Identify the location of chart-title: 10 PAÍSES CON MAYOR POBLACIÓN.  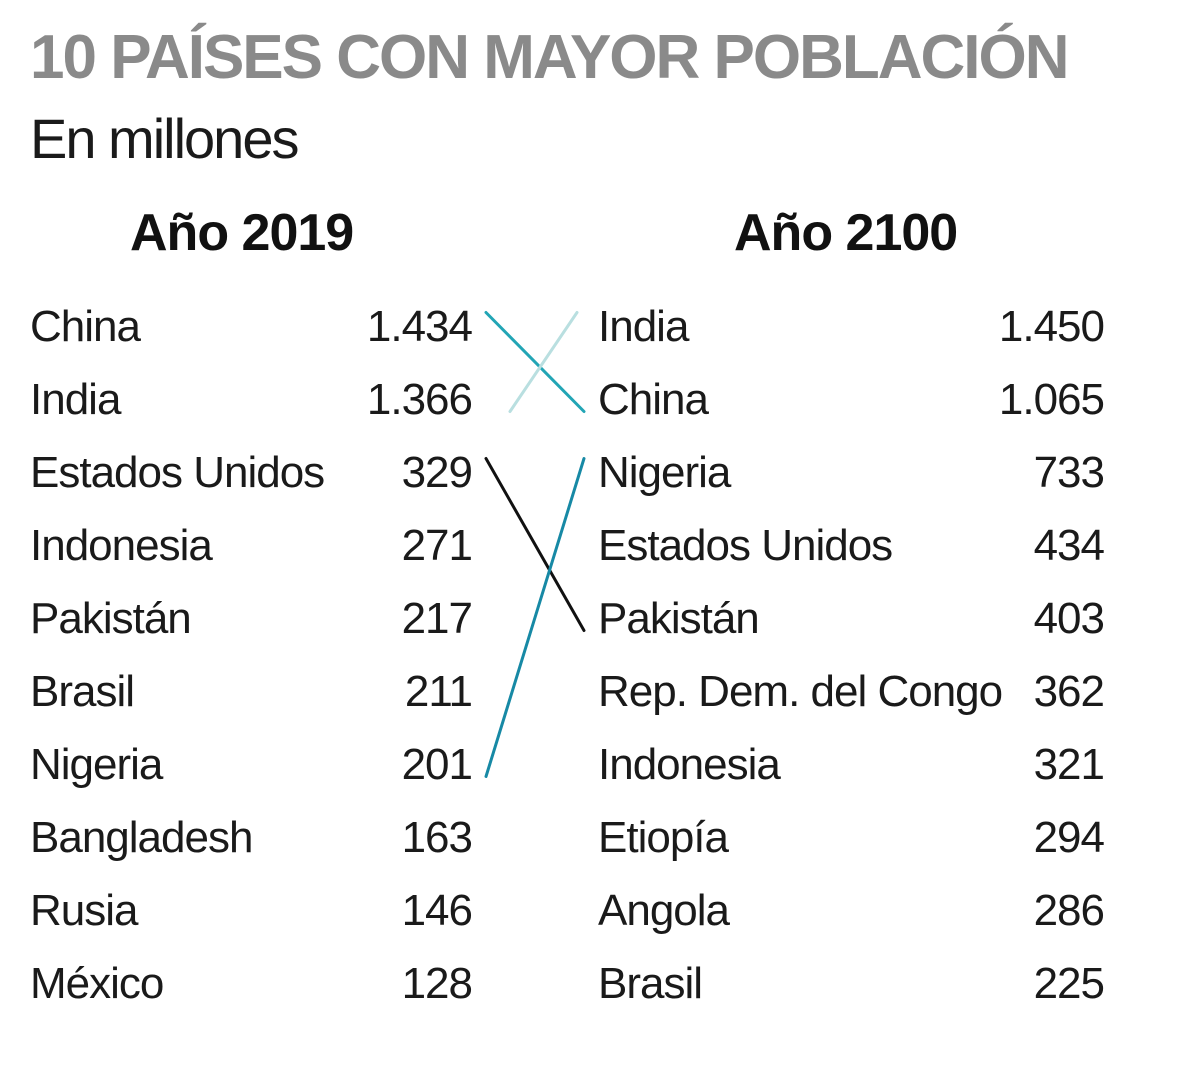
(550, 57).